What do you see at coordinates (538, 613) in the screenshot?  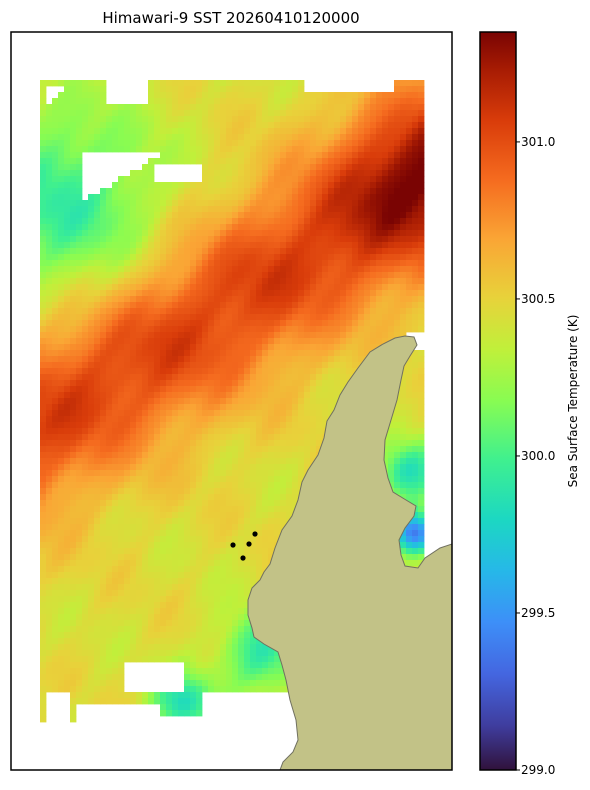 I see `colorbar-tick-label: 299.5` at bounding box center [538, 613].